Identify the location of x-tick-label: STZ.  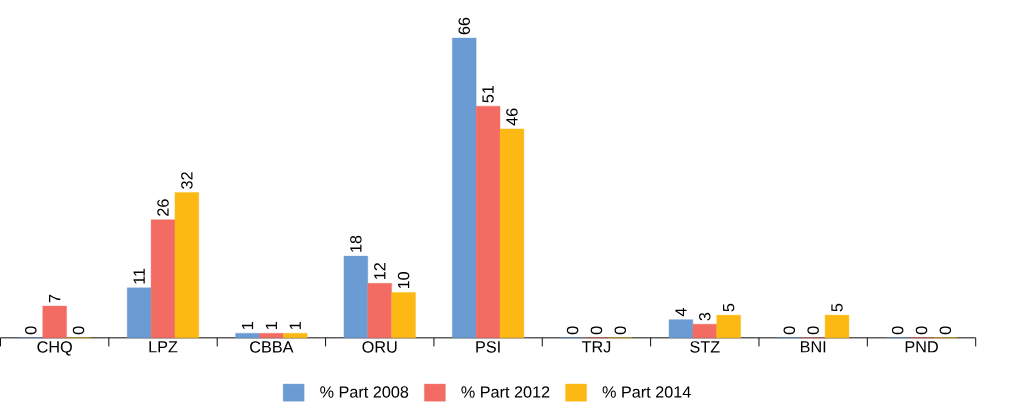
(705, 347).